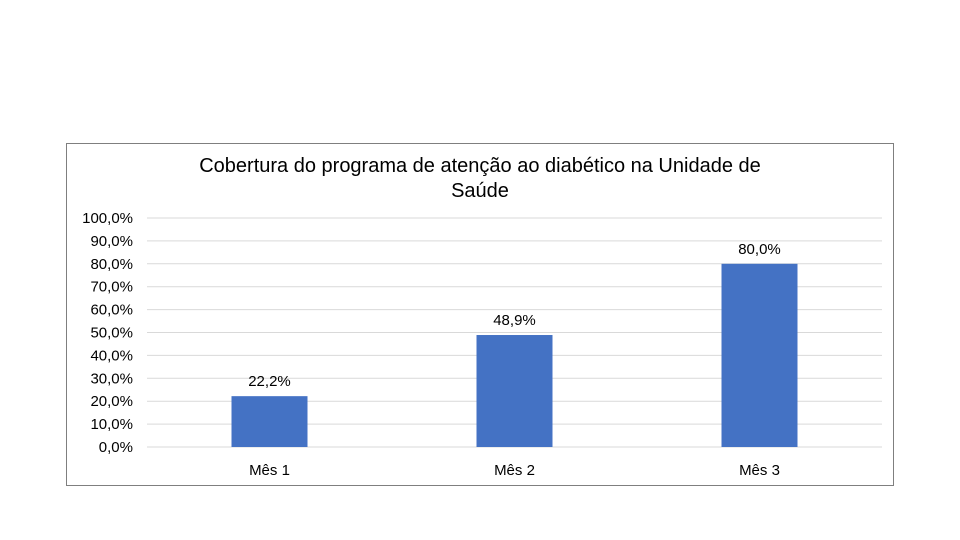 This screenshot has width=960, height=540. Describe the element at coordinates (116, 447) in the screenshot. I see `y-tick-label: 0,0%` at that location.